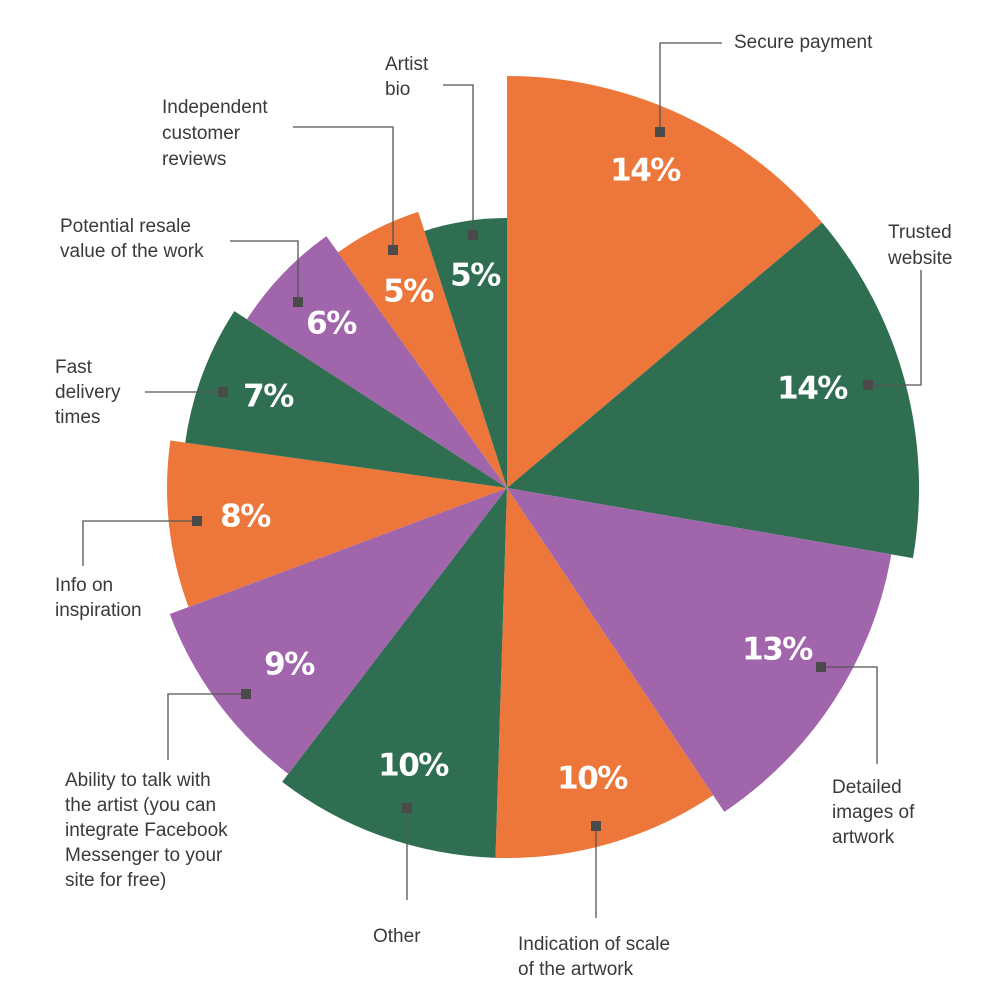 Image resolution: width=1000 pixels, height=1000 pixels. What do you see at coordinates (407, 77) in the screenshot?
I see `category-label: Artist bio` at bounding box center [407, 77].